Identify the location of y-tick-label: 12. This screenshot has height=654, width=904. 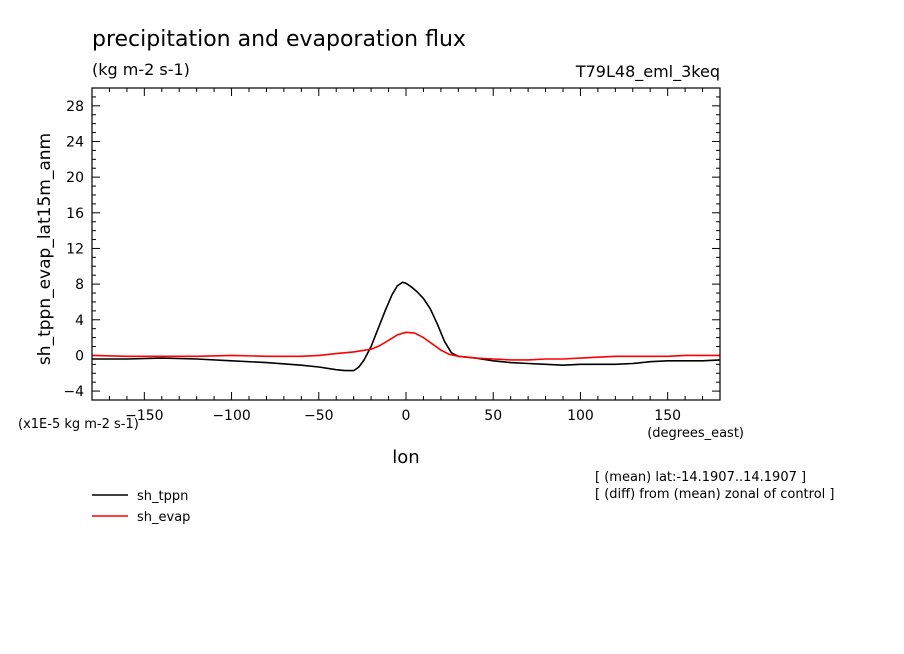
(75, 249).